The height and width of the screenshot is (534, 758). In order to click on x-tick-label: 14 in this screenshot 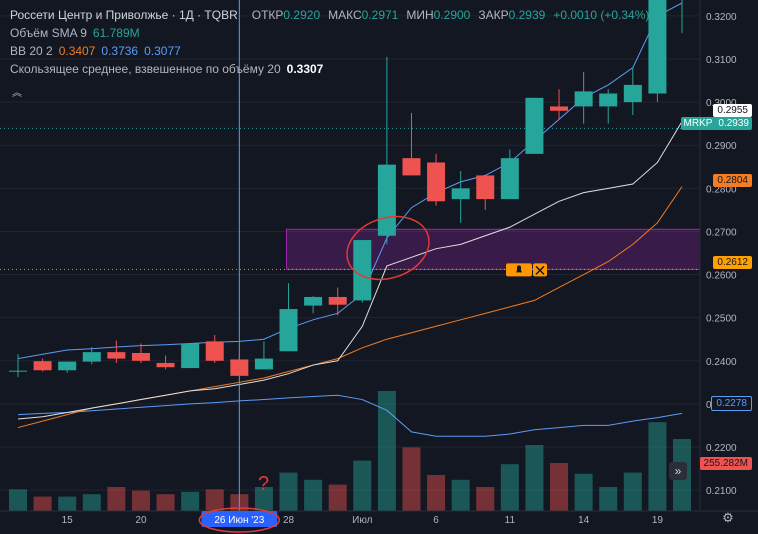, I will do `click(584, 520)`.